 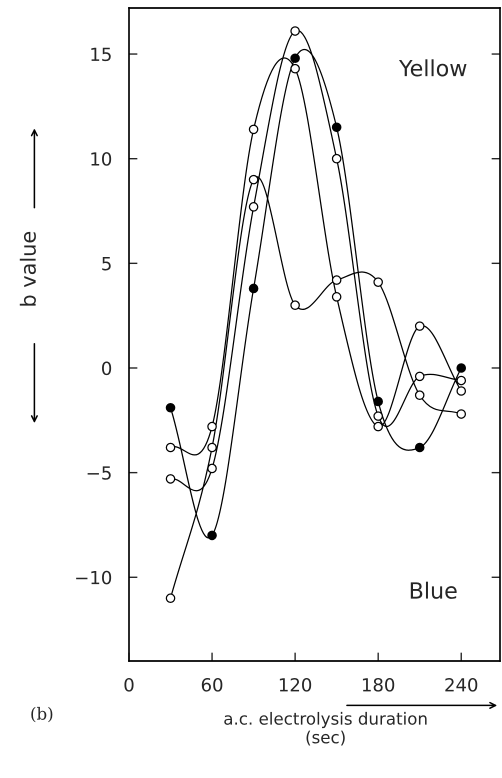 What do you see at coordinates (28, 269) in the screenshot?
I see `y-axis-title: b value` at bounding box center [28, 269].